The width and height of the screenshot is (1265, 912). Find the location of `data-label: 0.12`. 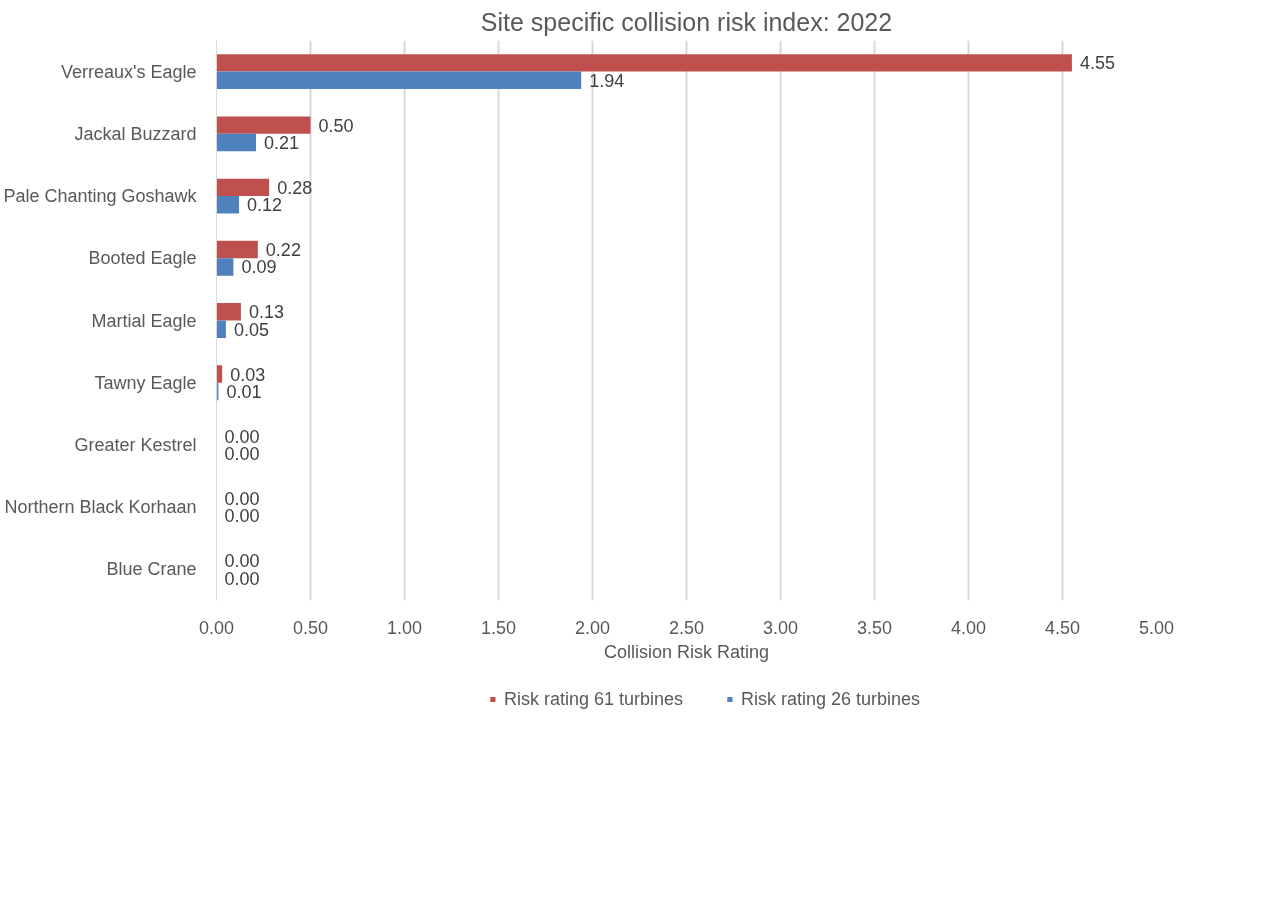

data-label: 0.12 is located at coordinates (265, 205).